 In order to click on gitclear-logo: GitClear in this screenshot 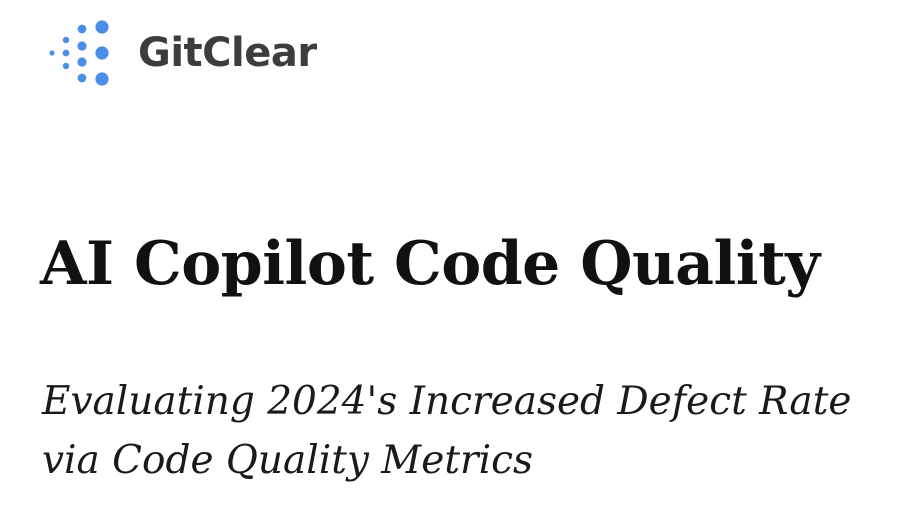, I will do `click(182, 53)`.